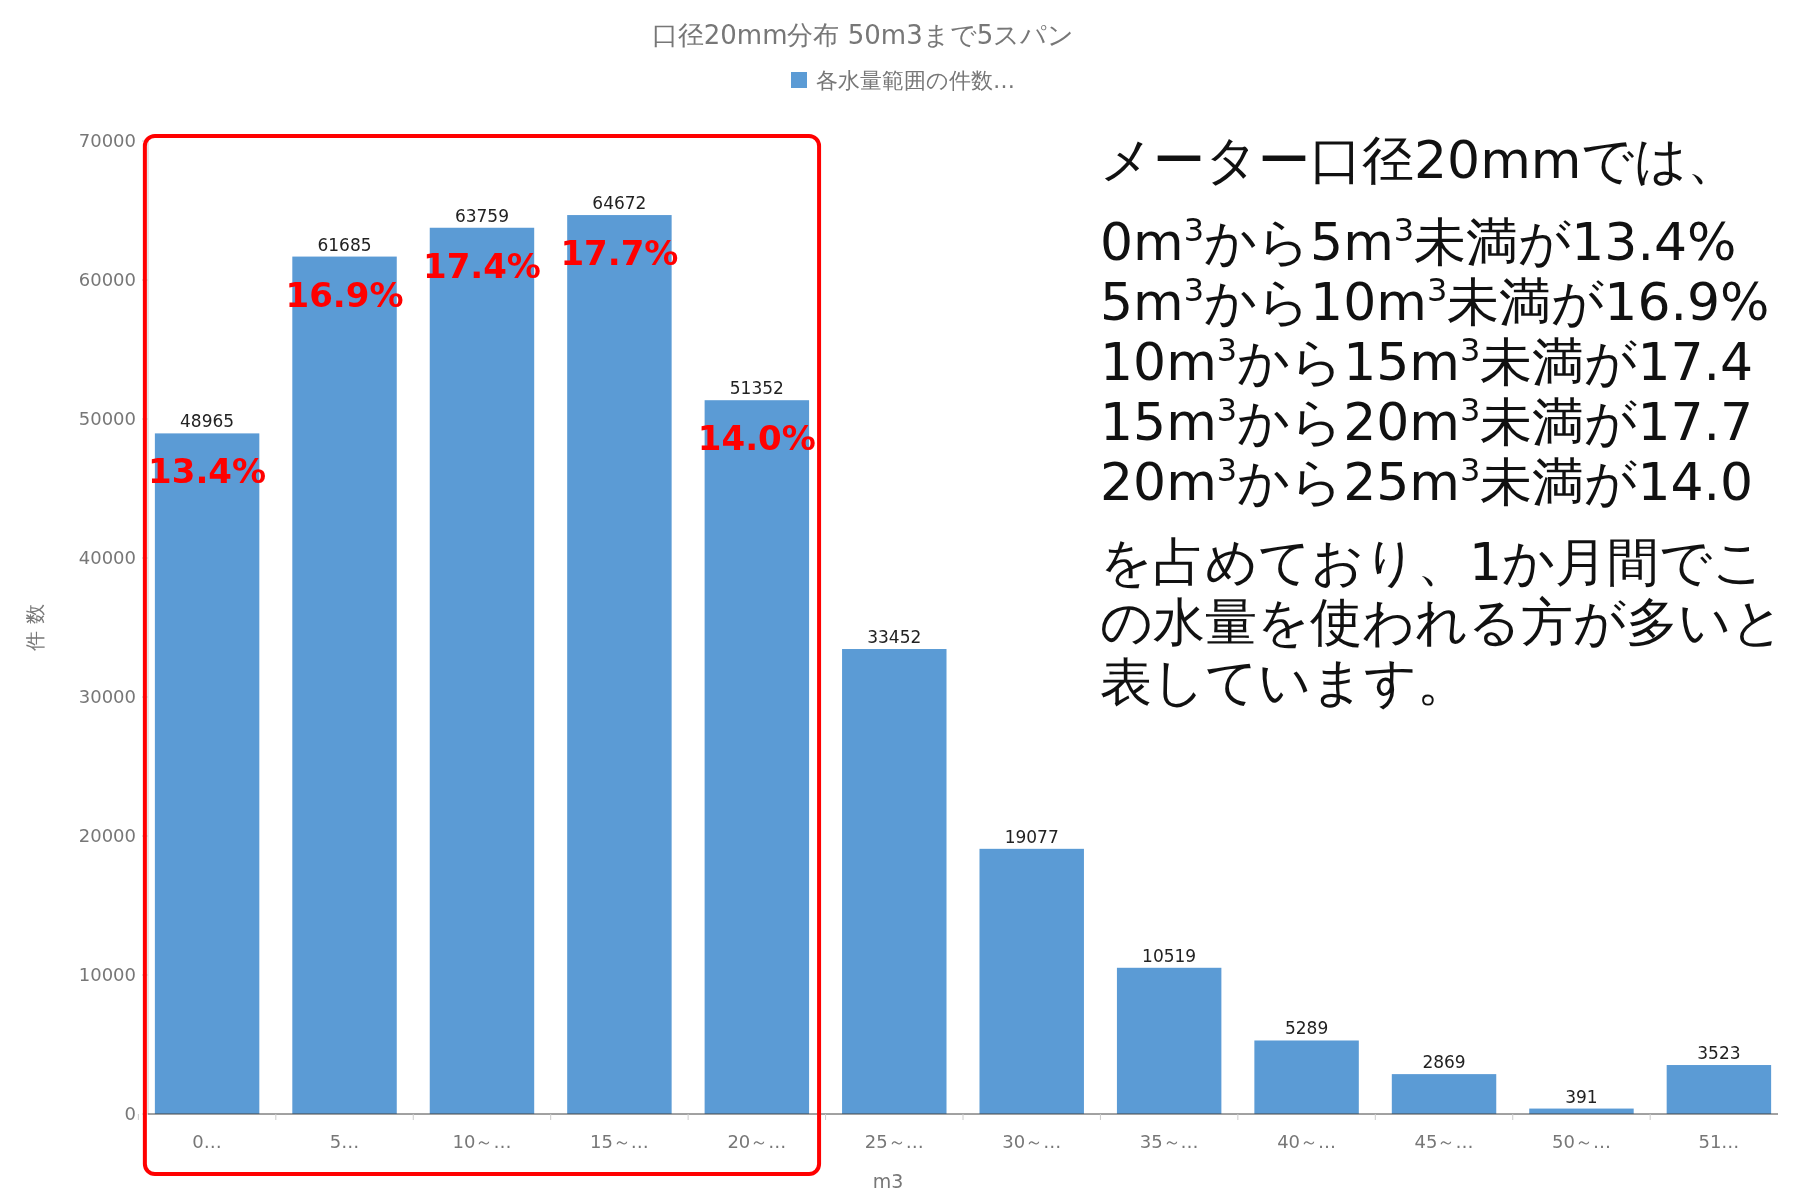  I want to click on y-tick-label: 40000, so click(107, 557).